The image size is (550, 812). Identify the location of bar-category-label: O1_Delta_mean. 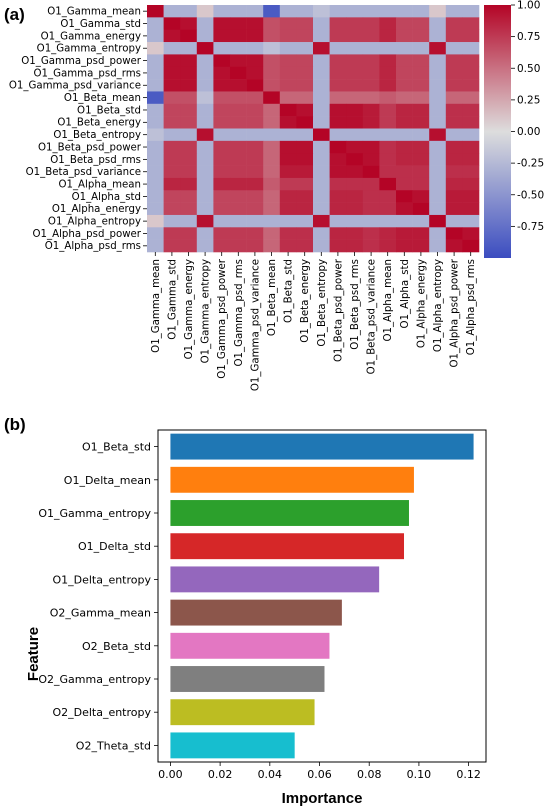
(107, 480).